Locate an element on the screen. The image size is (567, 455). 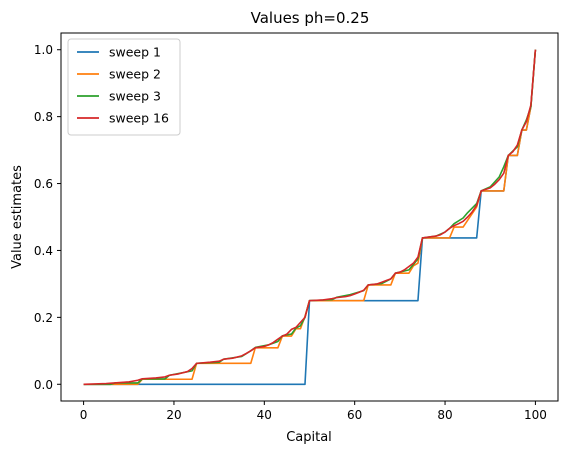
x-tick-label: 60 is located at coordinates (354, 415).